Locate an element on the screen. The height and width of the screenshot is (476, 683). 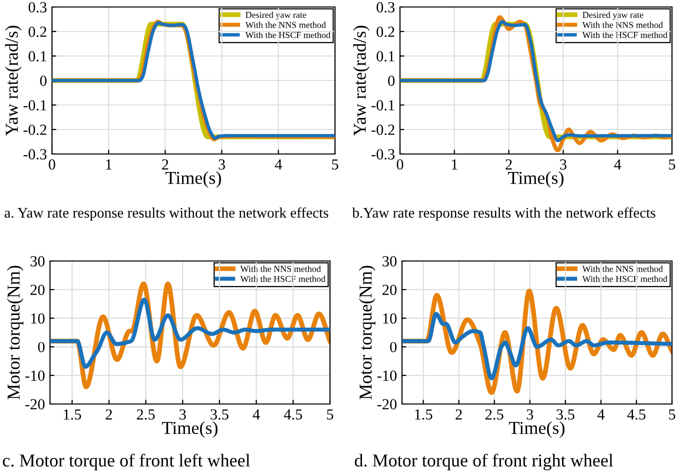
text: a. Yaw rate response results without the network effects is located at coordinates (166, 214).